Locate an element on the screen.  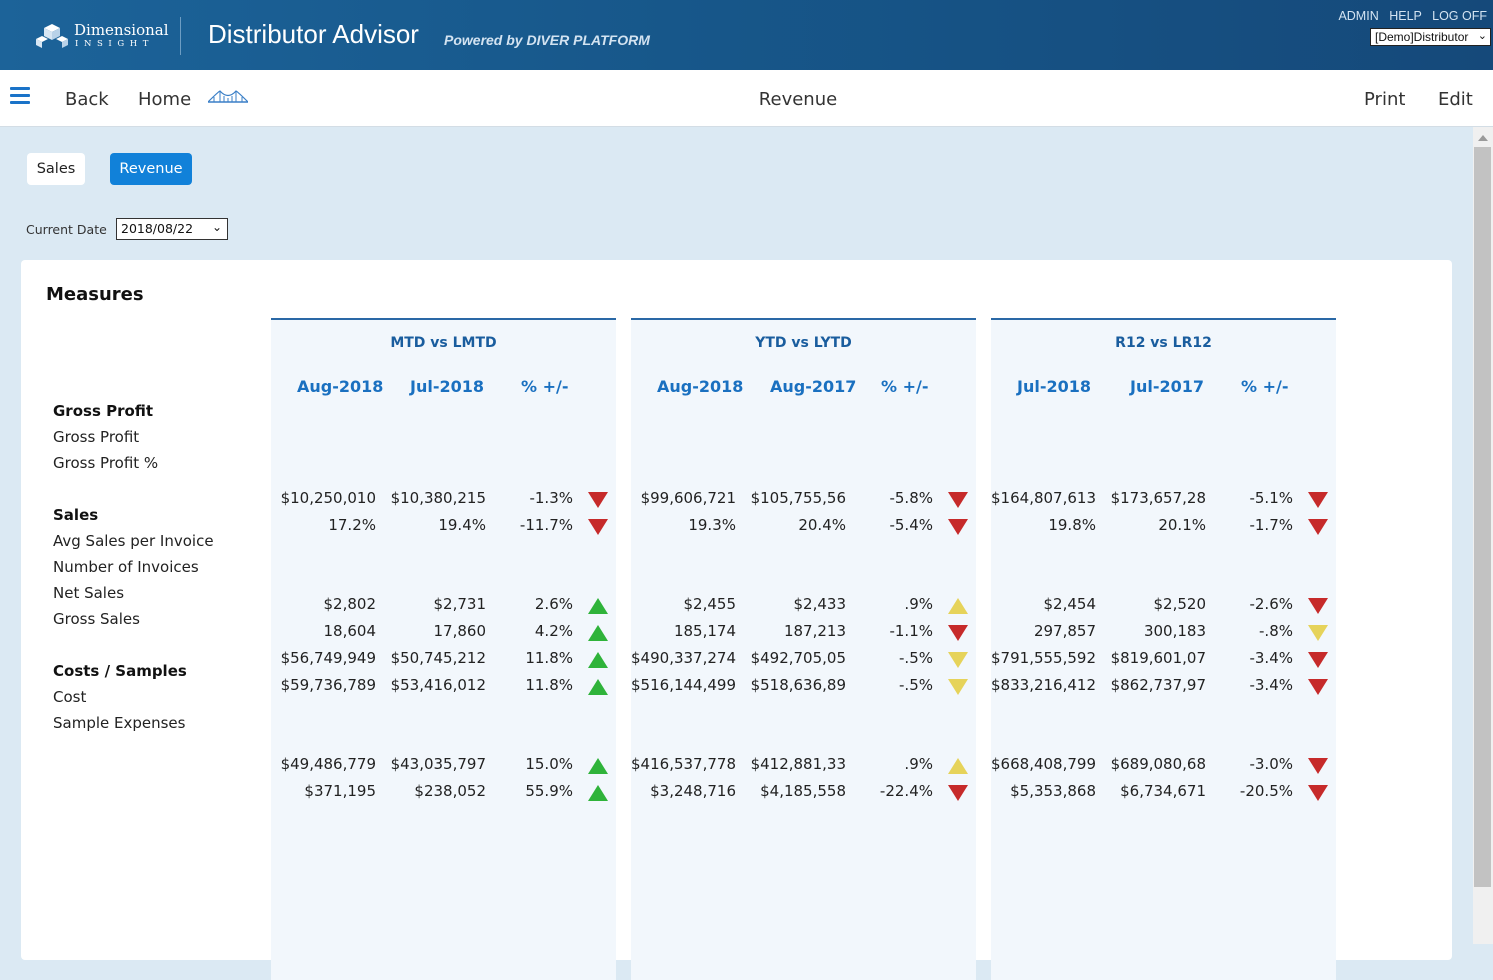
current-date-select: 2018/08/22 ⌄ is located at coordinates (172, 229).